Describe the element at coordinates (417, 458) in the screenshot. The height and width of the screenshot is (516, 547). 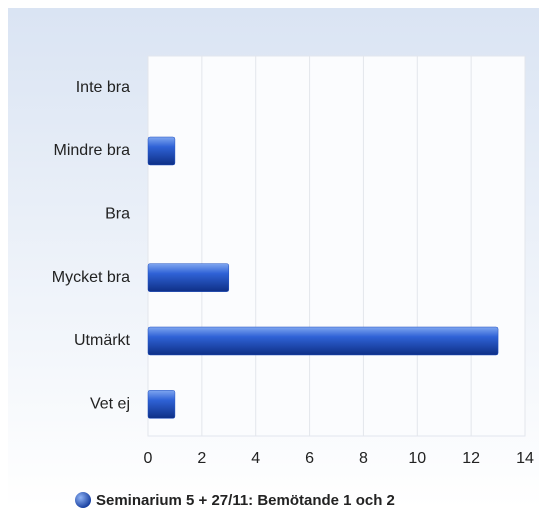
I see `x-tick-label: 10` at that location.